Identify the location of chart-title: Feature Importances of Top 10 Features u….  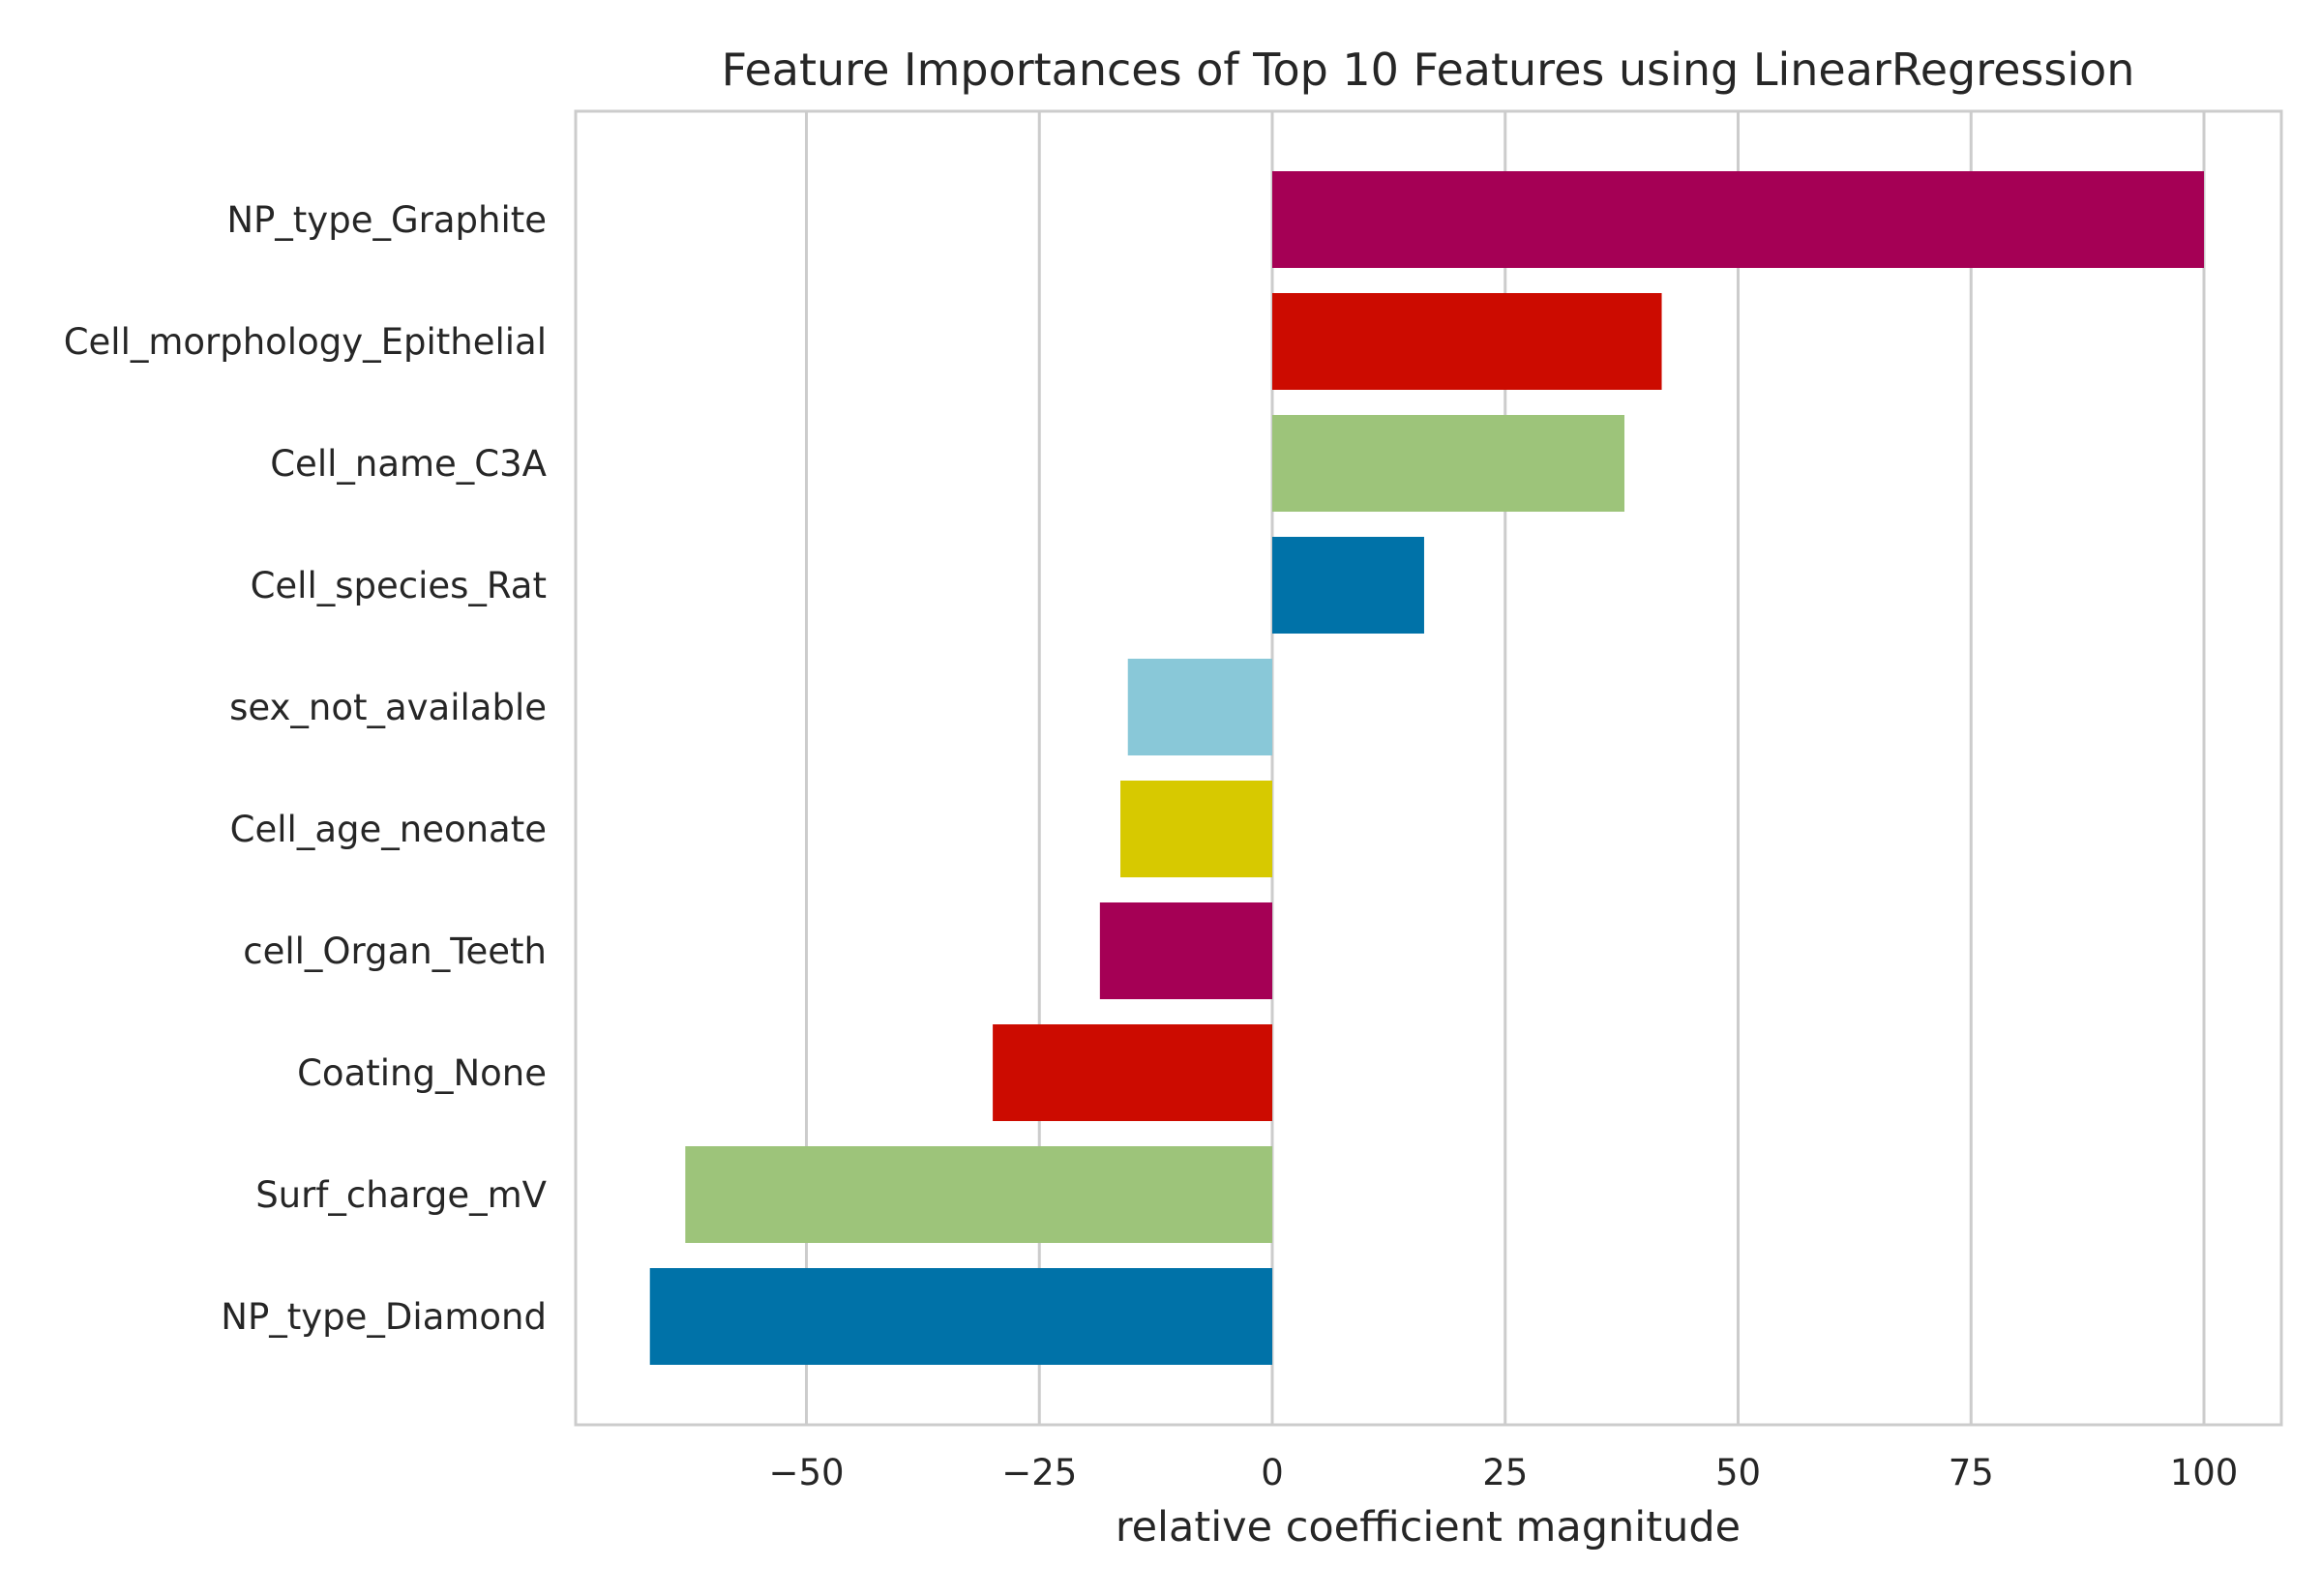
(1428, 70).